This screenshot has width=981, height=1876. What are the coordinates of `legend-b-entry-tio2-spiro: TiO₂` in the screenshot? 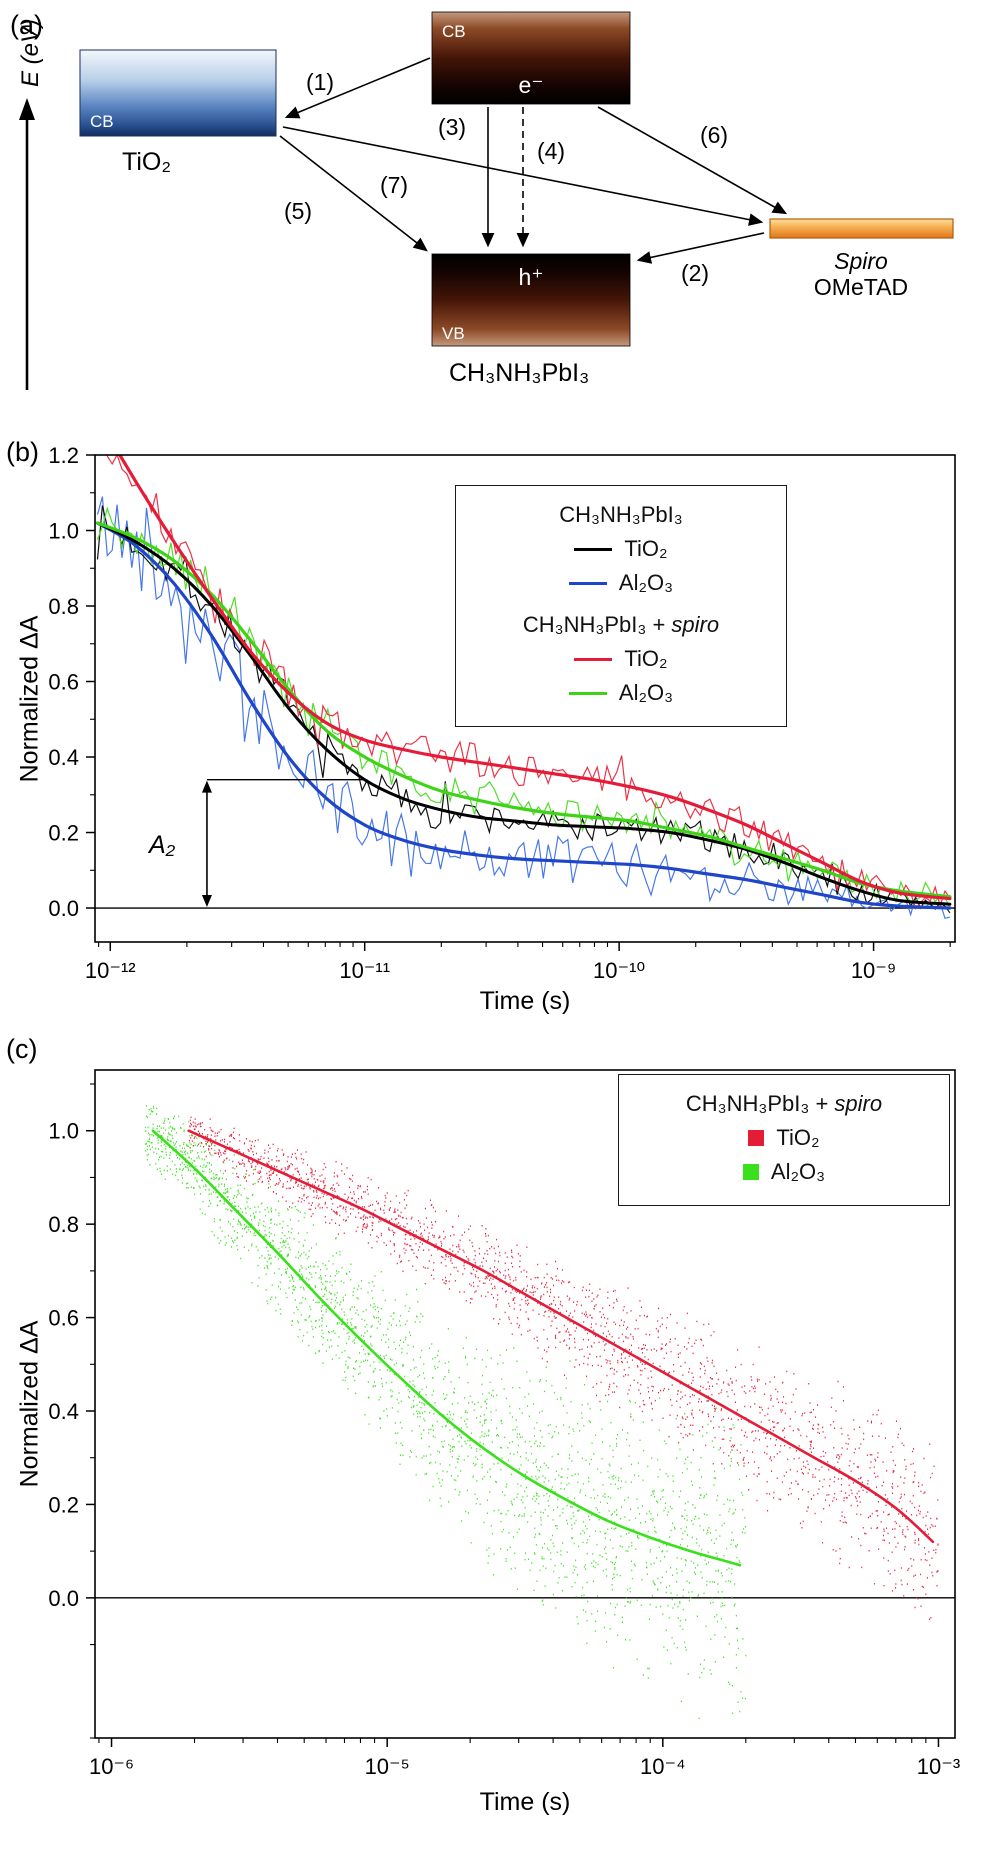 It's located at (621, 659).